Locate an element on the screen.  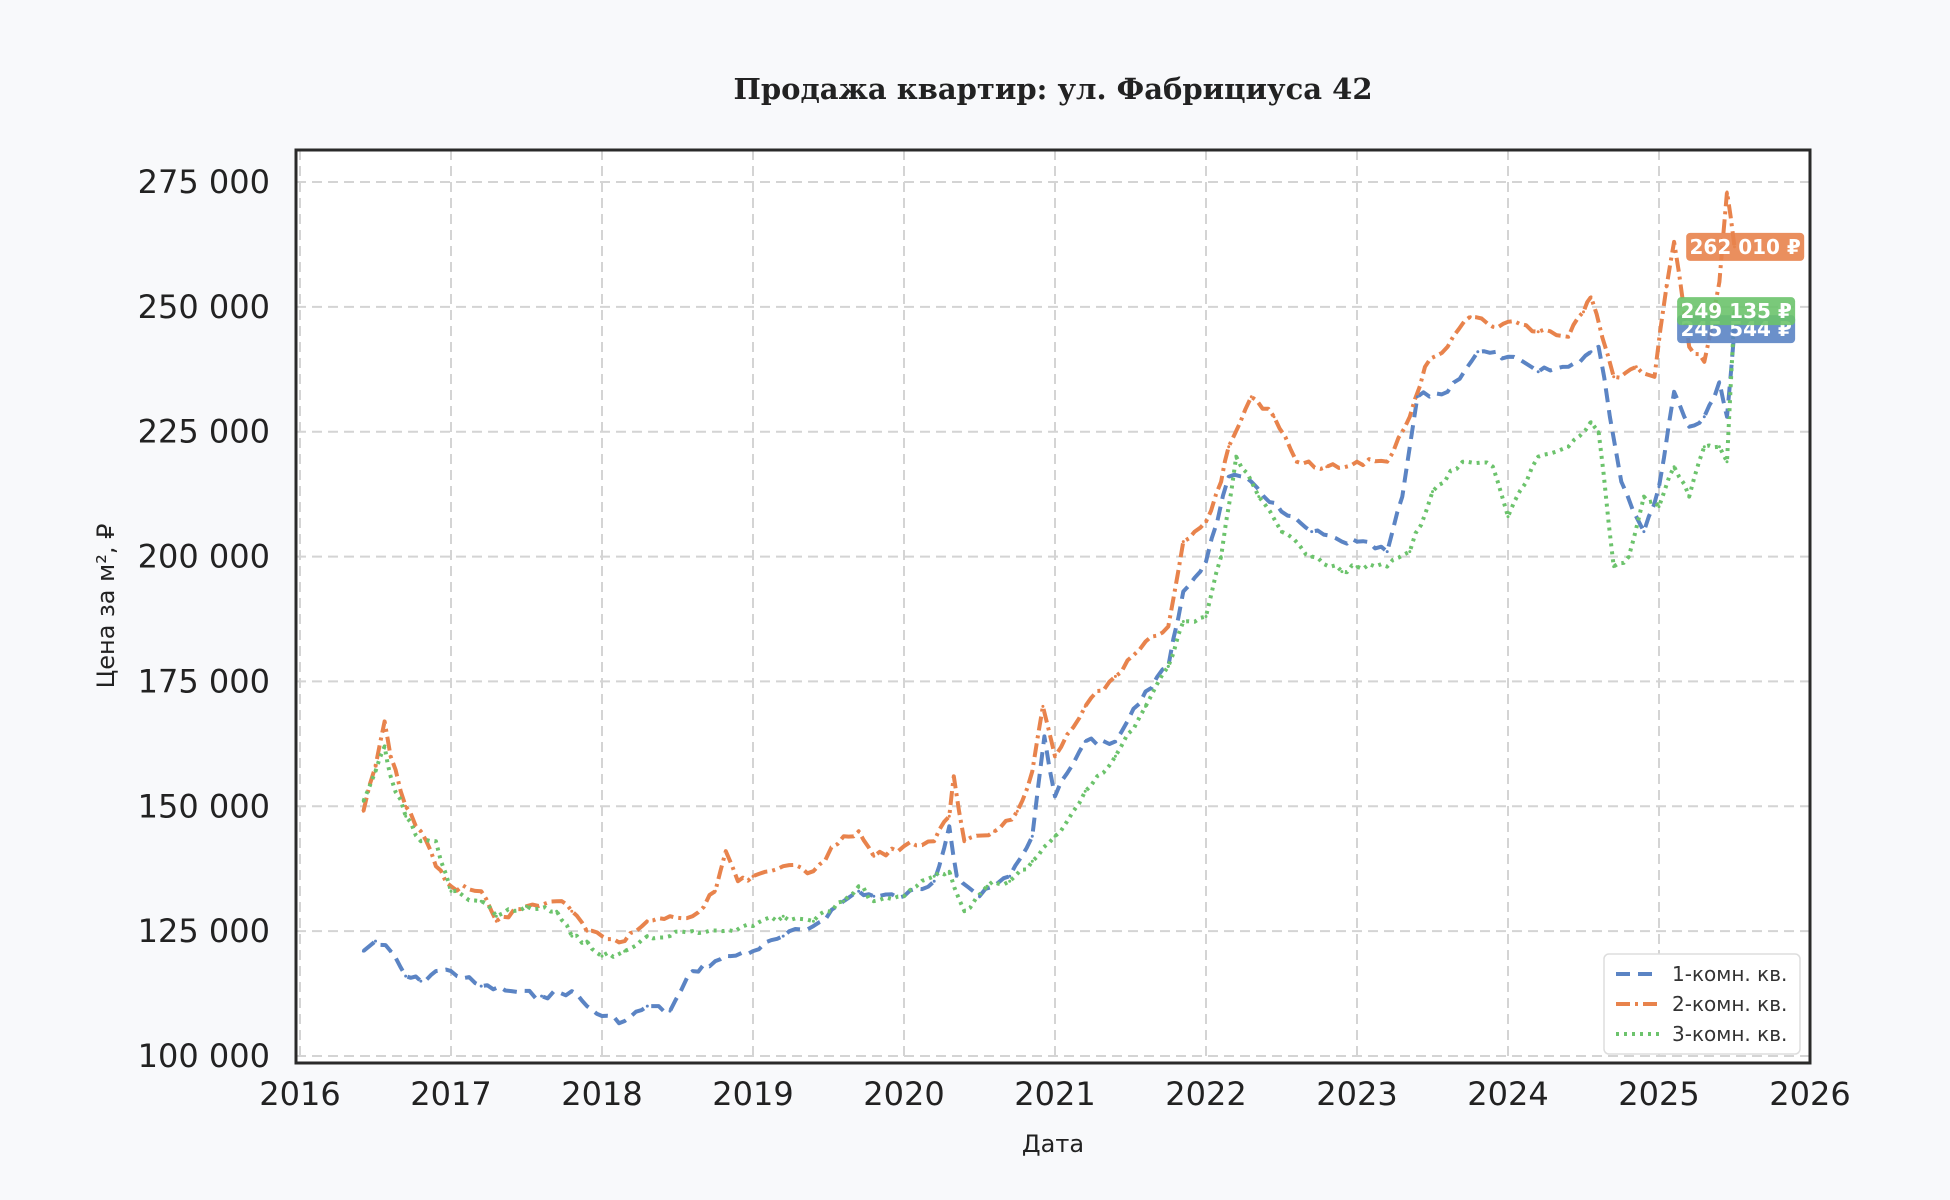
end-label-text: 262 010 ₽ is located at coordinates (1745, 247).